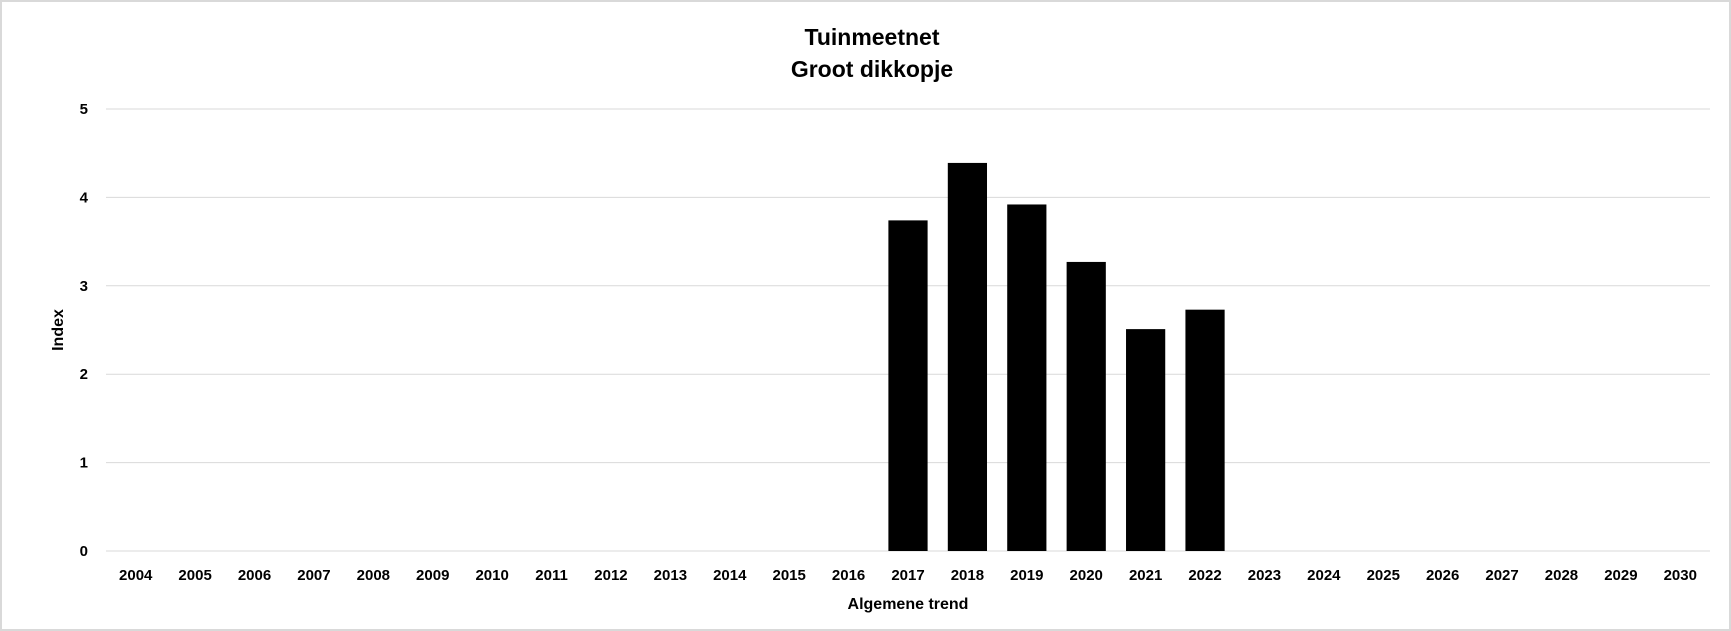 This screenshot has width=1731, height=631. What do you see at coordinates (1501, 575) in the screenshot?
I see `x-tick-label: 2027` at bounding box center [1501, 575].